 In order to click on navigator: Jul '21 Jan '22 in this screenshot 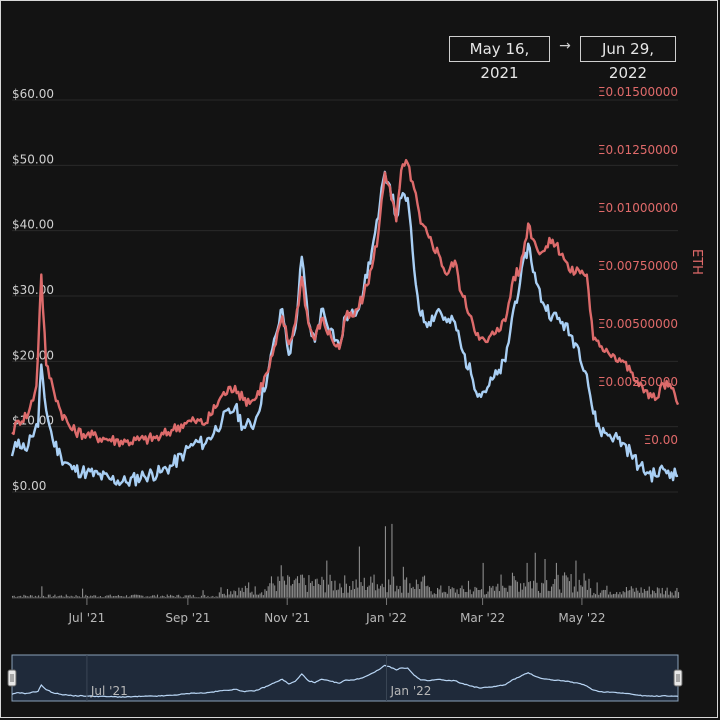, I will do `click(345, 678)`.